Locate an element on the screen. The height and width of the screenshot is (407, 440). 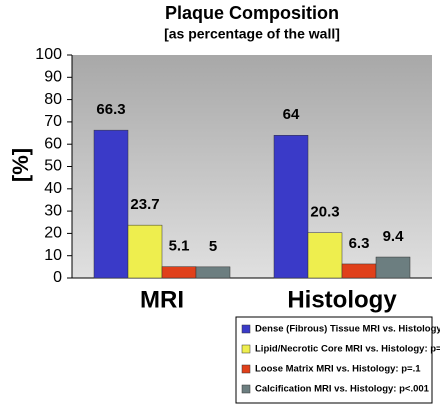
value-label: 5 is located at coordinates (213, 246).